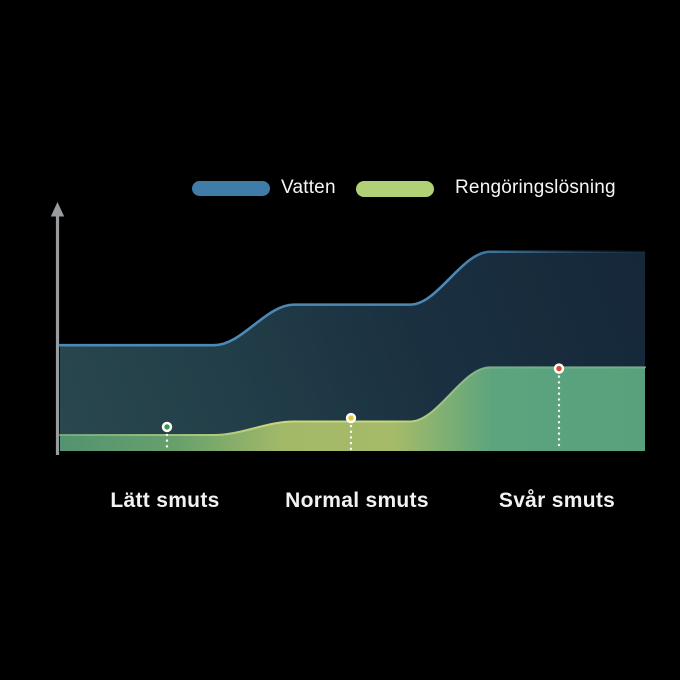 This screenshot has width=680, height=680. What do you see at coordinates (165, 500) in the screenshot?
I see `x-axis-label-light-dirt: Lätt smuts` at bounding box center [165, 500].